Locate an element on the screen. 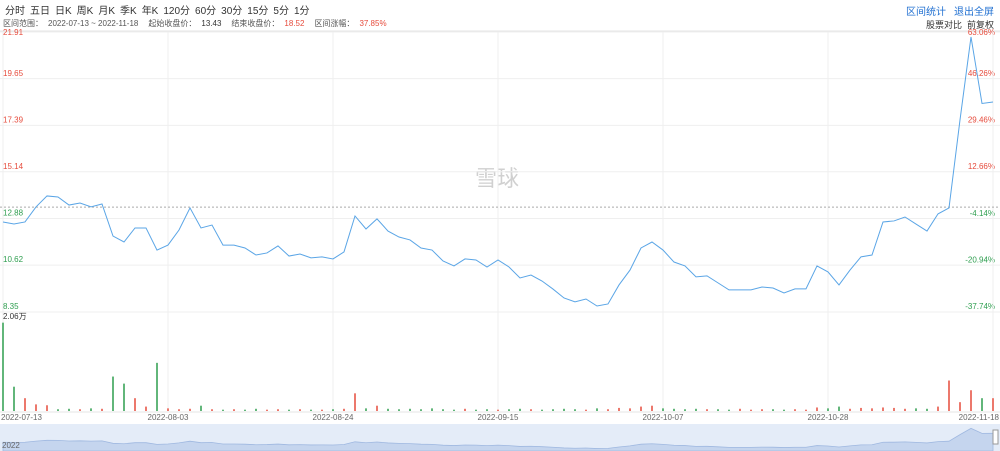 The height and width of the screenshot is (451, 1000). info-label: 区间涨幅： is located at coordinates (334, 23).